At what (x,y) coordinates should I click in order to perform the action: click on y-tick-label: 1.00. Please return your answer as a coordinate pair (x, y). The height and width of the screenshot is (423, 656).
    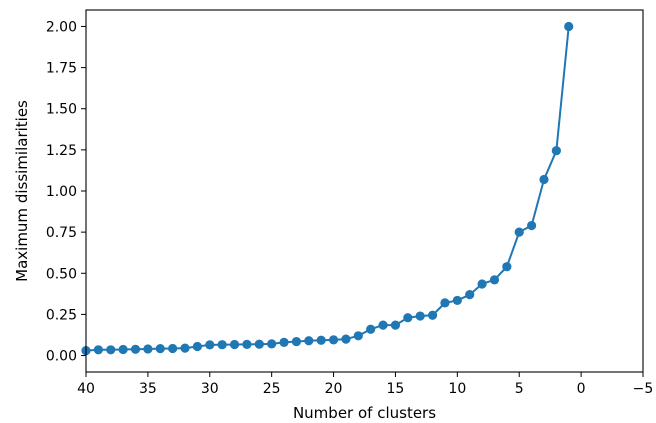
    Looking at the image, I should click on (61, 192).